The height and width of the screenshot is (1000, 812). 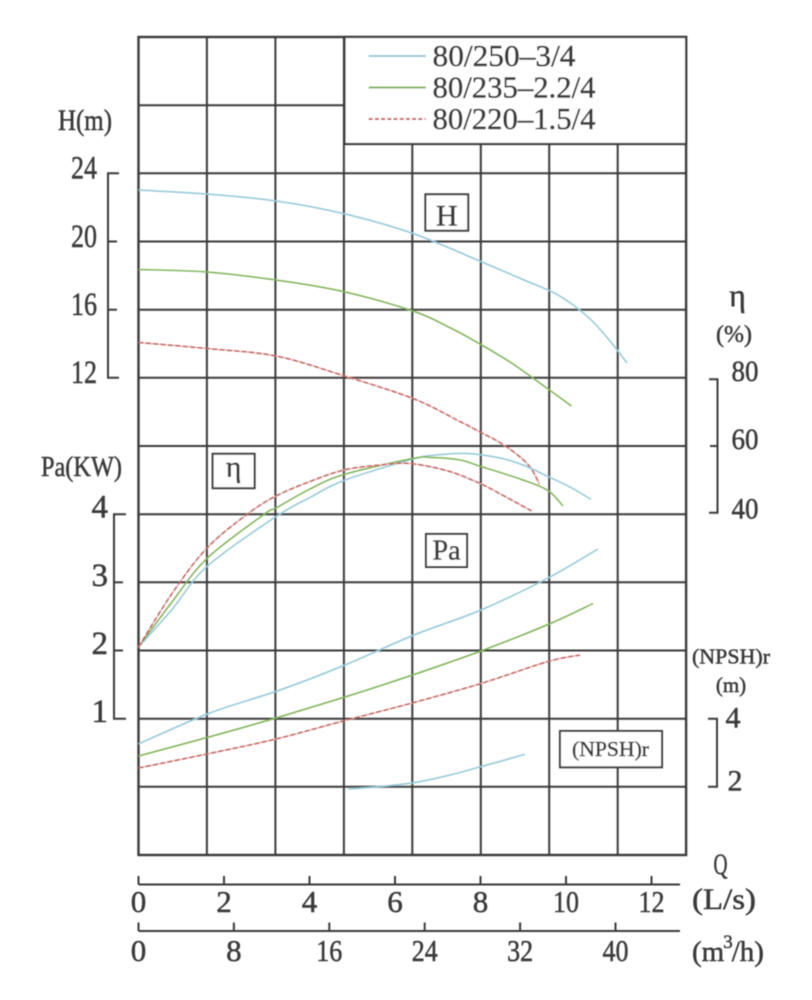 What do you see at coordinates (731, 685) in the screenshot?
I see `svg-text: (m)` at bounding box center [731, 685].